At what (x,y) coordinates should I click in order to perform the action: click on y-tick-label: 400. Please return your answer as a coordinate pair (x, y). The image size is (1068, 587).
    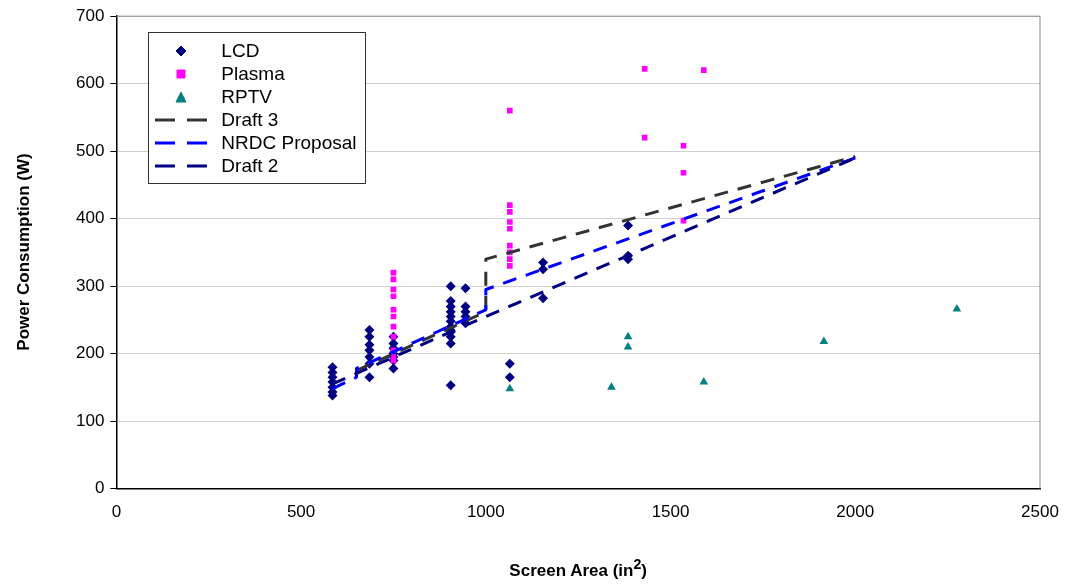
    Looking at the image, I should click on (90, 218).